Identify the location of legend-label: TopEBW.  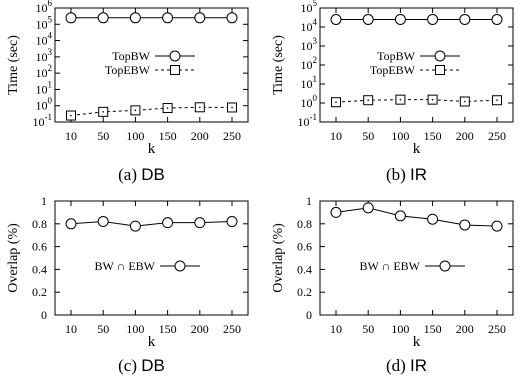
(128, 70).